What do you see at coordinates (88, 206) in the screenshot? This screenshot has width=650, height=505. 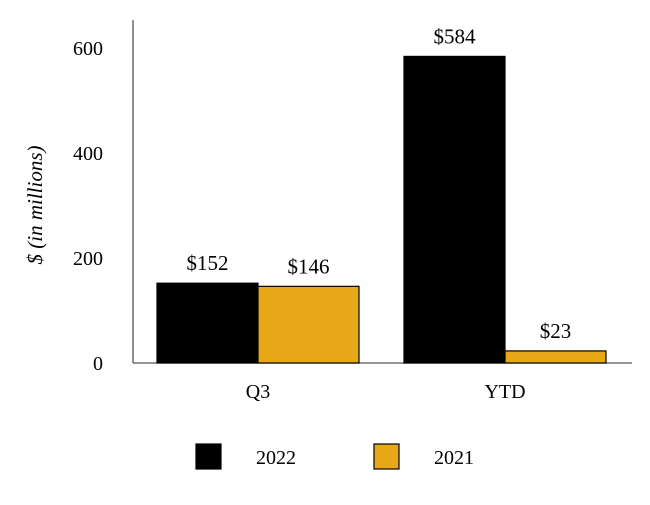 I see `y-axis-ticks: 0 200 400 600` at bounding box center [88, 206].